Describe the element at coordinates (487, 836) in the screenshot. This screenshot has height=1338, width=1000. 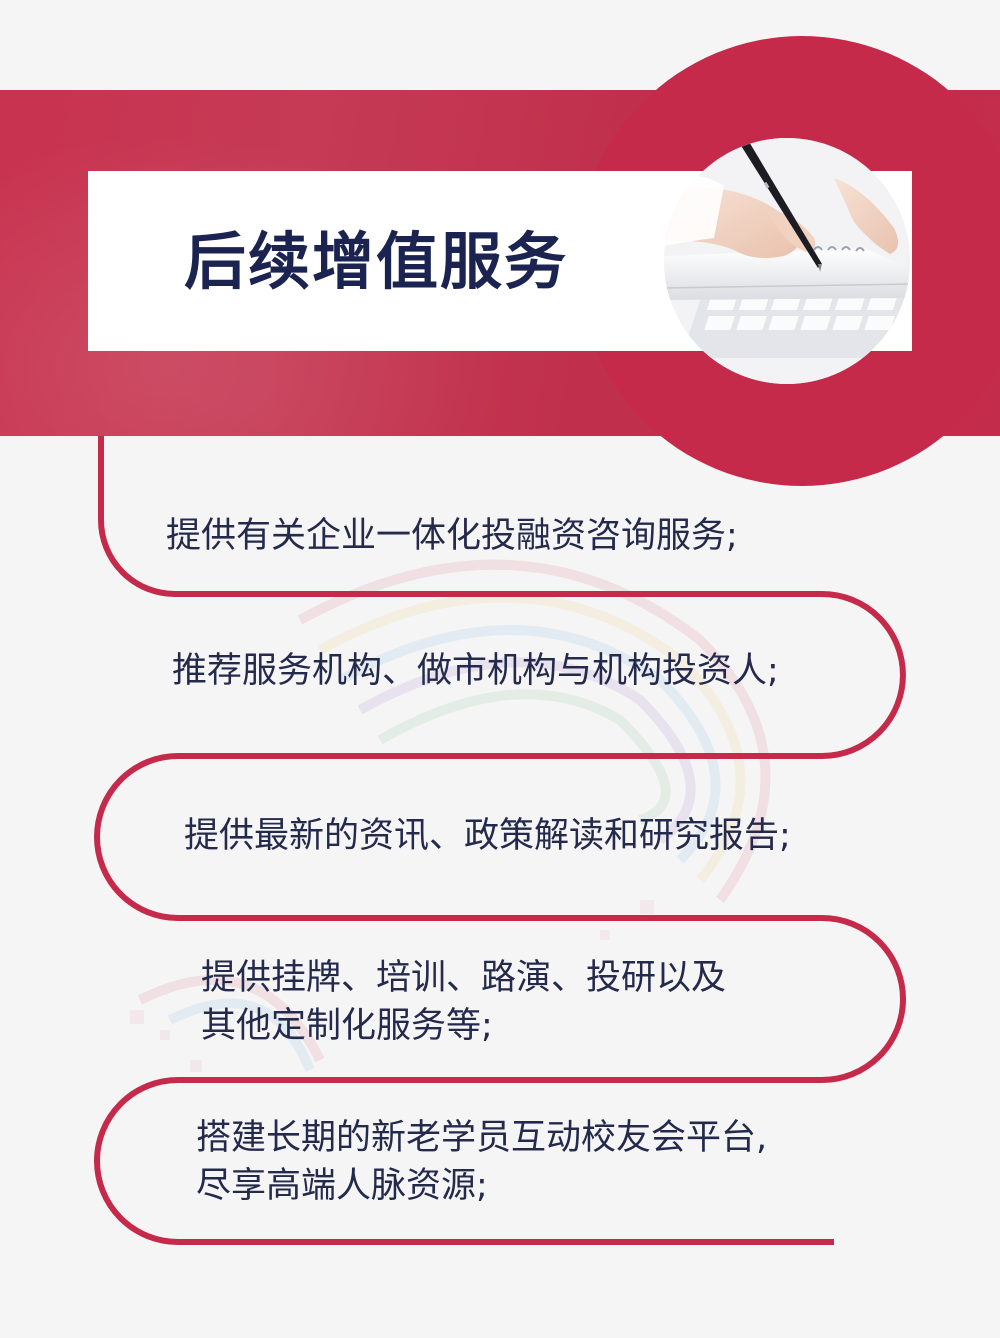
I see `service-item-3: 提供最新的资讯、政策解读和研究报告;` at that location.